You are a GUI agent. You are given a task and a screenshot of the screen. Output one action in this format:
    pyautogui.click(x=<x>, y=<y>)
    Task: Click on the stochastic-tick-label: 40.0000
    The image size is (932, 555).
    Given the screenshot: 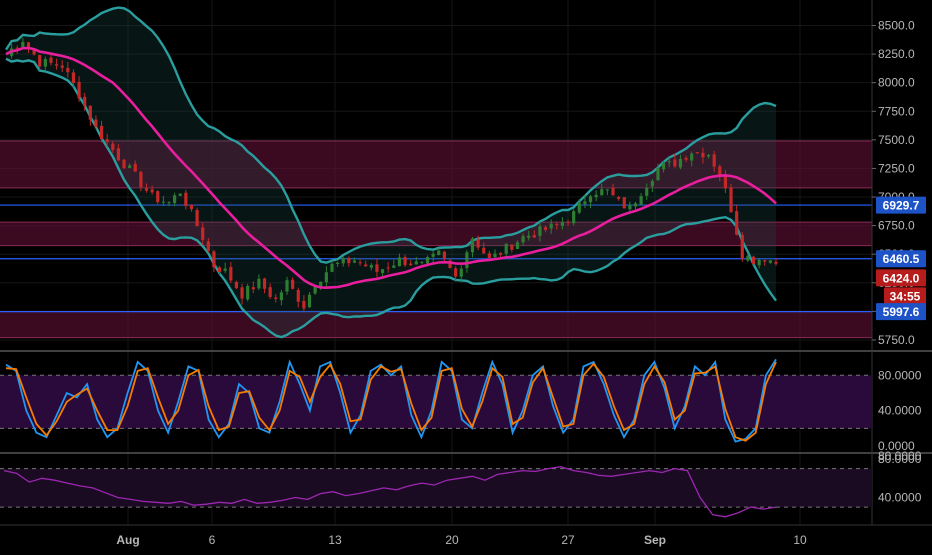 What is the action you would take?
    pyautogui.click(x=900, y=411)
    